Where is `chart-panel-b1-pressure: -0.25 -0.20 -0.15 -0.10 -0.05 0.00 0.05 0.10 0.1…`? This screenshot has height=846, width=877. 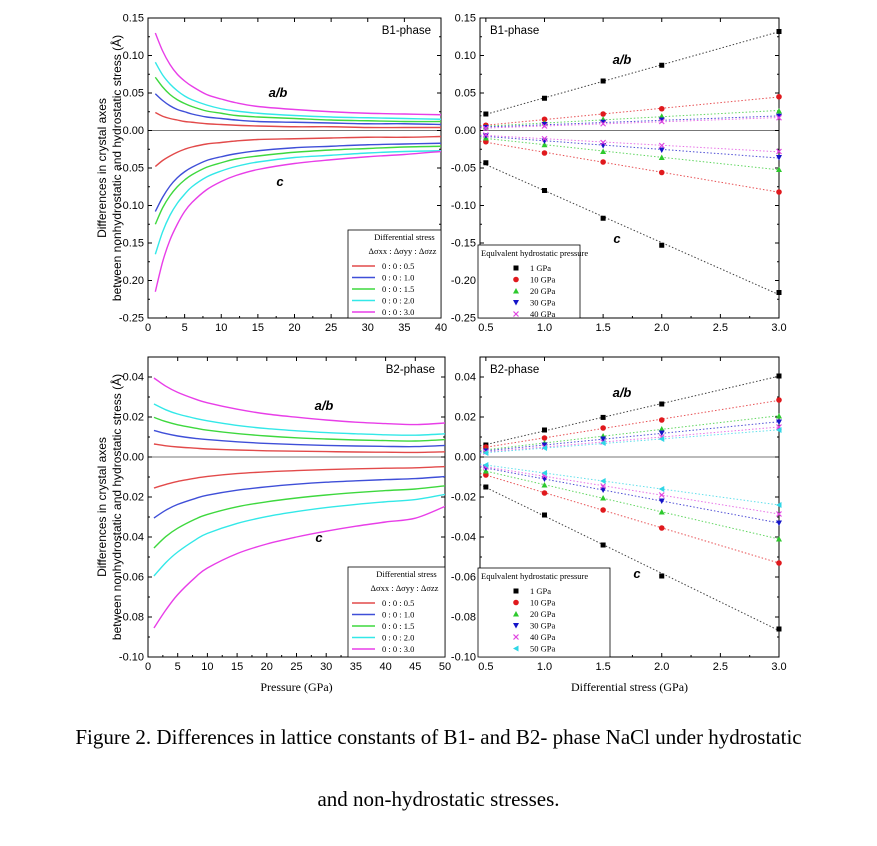
chart-panel-b1-pressure: -0.25 -0.20 -0.15 -0.10 -0.05 0.00 0.05 0.10 0.1… is located at coordinates (283, 174).